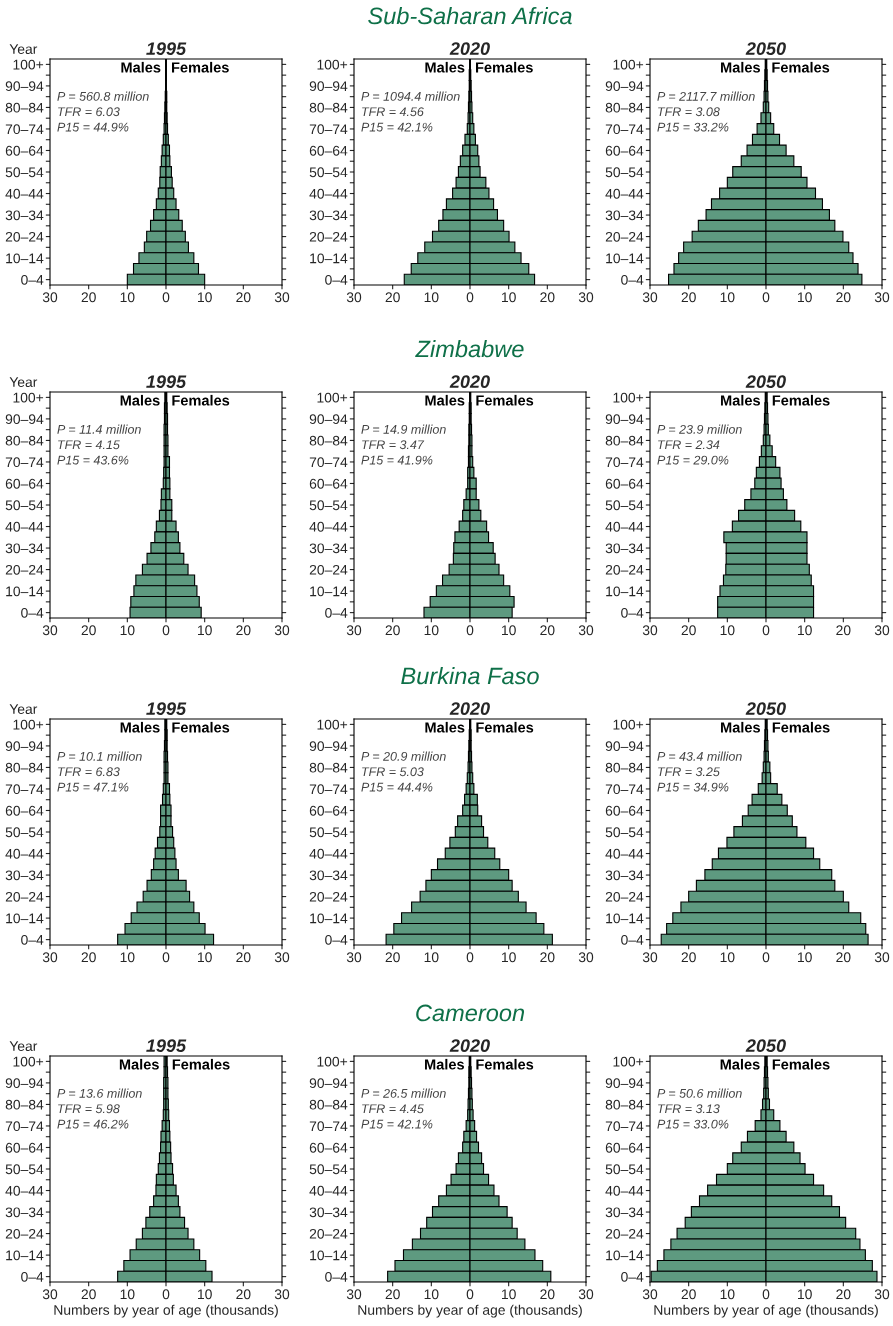 This screenshot has width=893, height=1326. What do you see at coordinates (166, 1046) in the screenshot?
I see `chart-title: 1995` at bounding box center [166, 1046].